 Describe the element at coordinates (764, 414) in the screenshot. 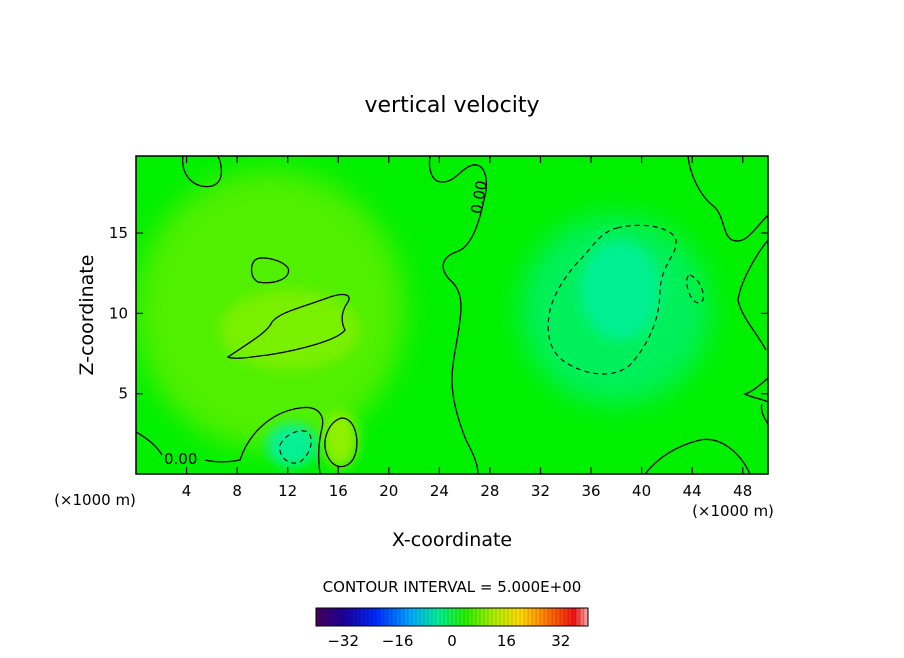

I see `contour-right-lowest` at that location.